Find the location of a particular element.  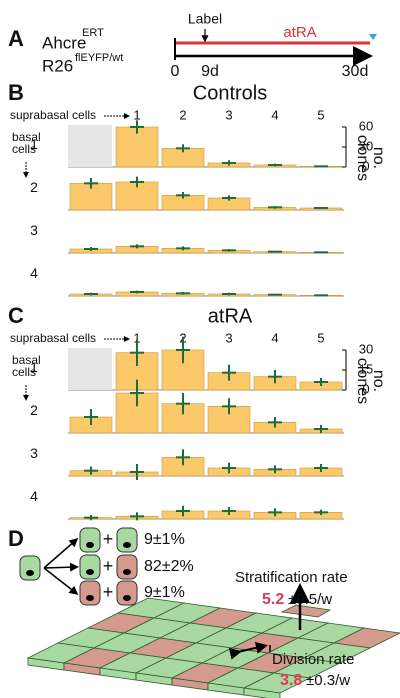

panel-label: D is located at coordinates (16, 538).